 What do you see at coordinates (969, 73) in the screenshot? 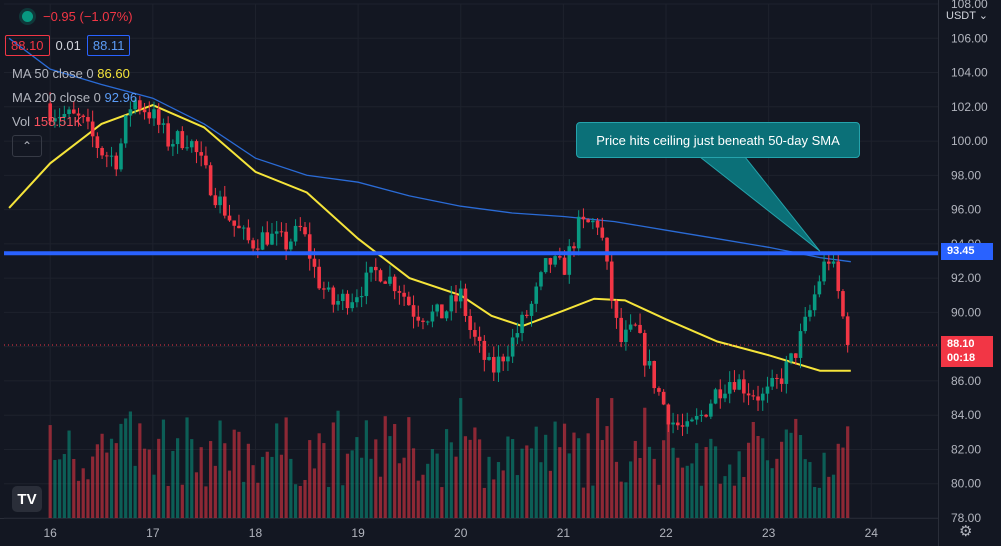
I see `y-tick-label: 104.00` at bounding box center [969, 73].